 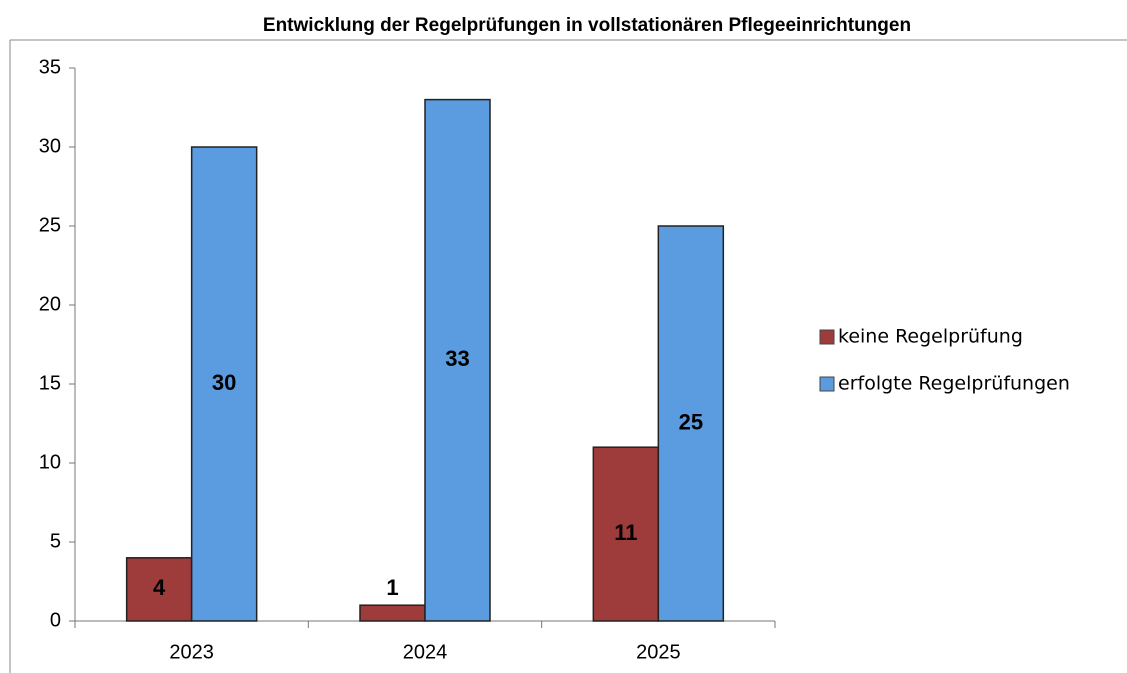 I want to click on y-tick-label: 35, so click(x=50, y=67).